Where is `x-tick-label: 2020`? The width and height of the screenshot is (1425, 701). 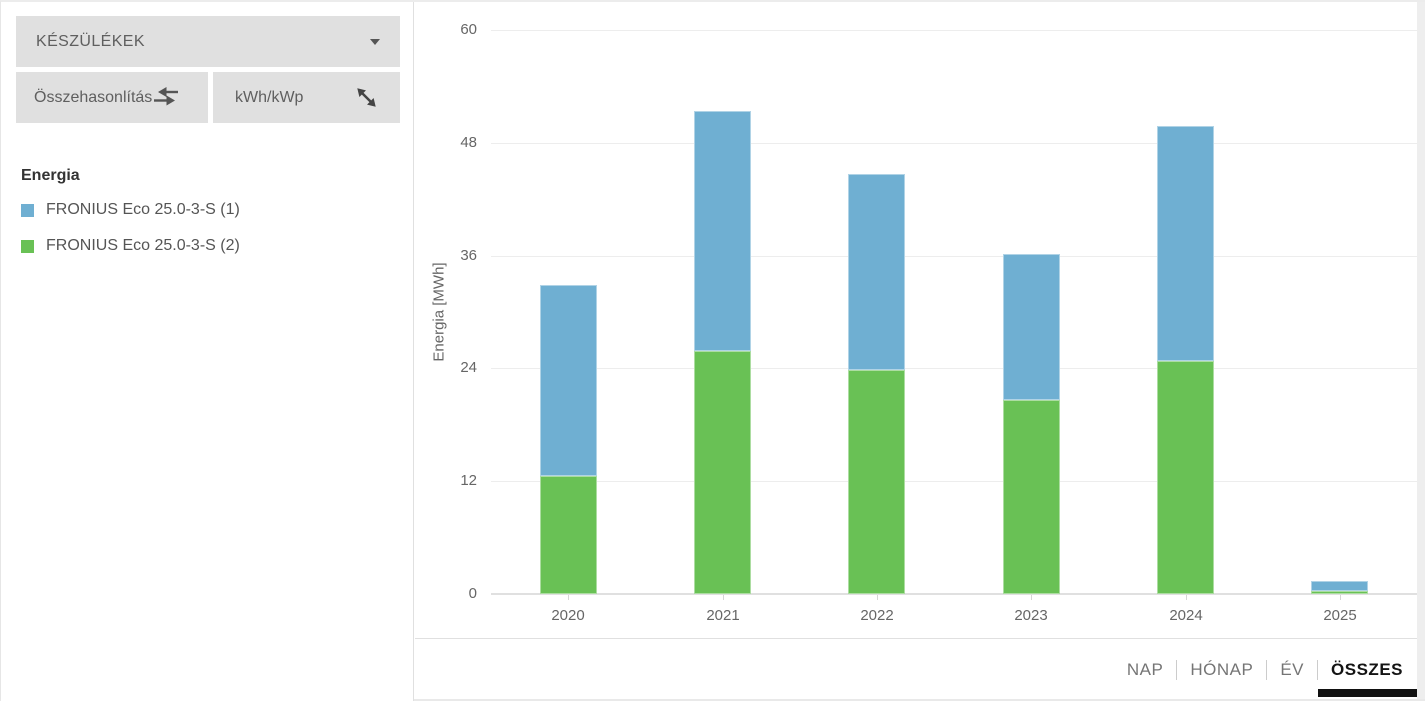
x-tick-label: 2020 is located at coordinates (568, 615).